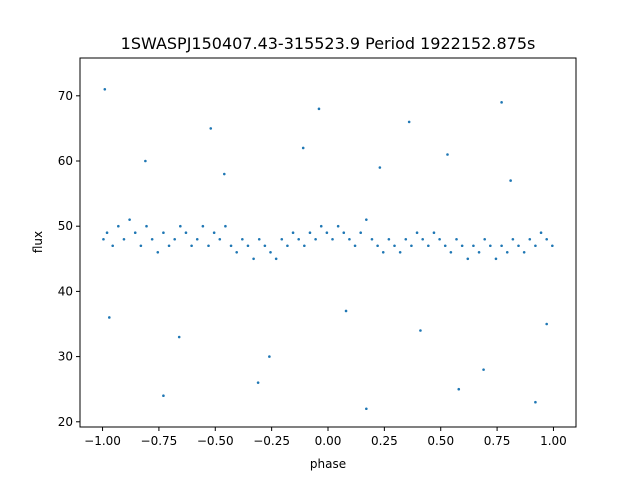 The height and width of the screenshot is (480, 640). What do you see at coordinates (65, 226) in the screenshot?
I see `y-tick-label: 50` at bounding box center [65, 226].